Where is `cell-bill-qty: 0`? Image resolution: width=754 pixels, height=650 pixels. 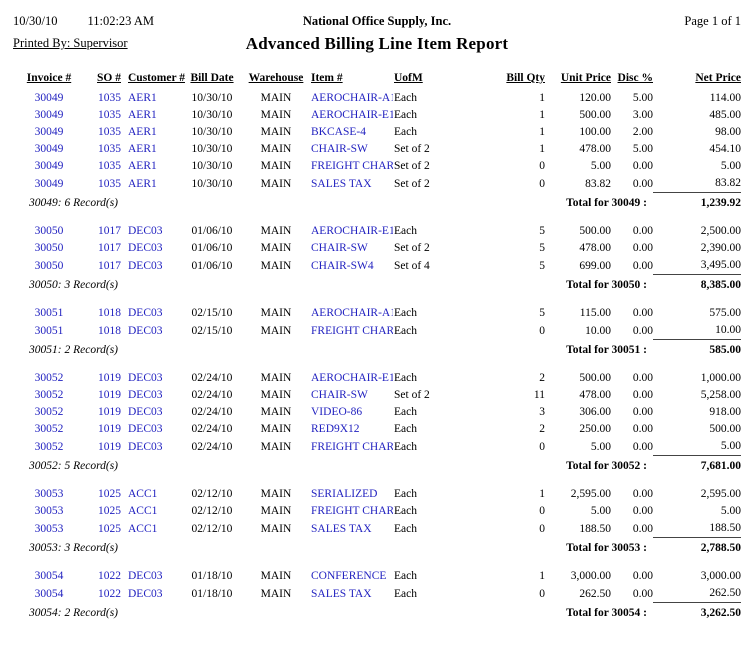
cell-bill-qty: 0 is located at coordinates (542, 166).